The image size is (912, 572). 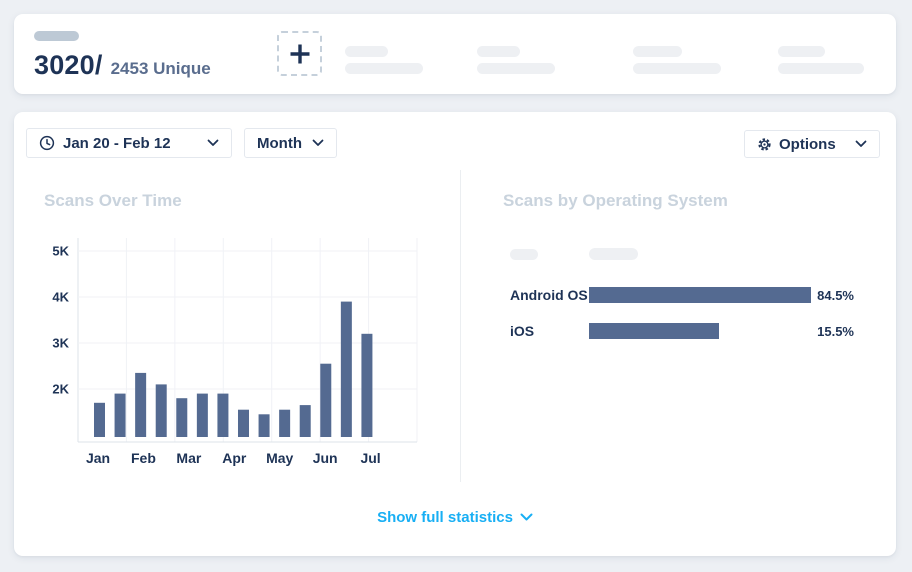 What do you see at coordinates (47, 143) in the screenshot?
I see `clock-icon` at bounding box center [47, 143].